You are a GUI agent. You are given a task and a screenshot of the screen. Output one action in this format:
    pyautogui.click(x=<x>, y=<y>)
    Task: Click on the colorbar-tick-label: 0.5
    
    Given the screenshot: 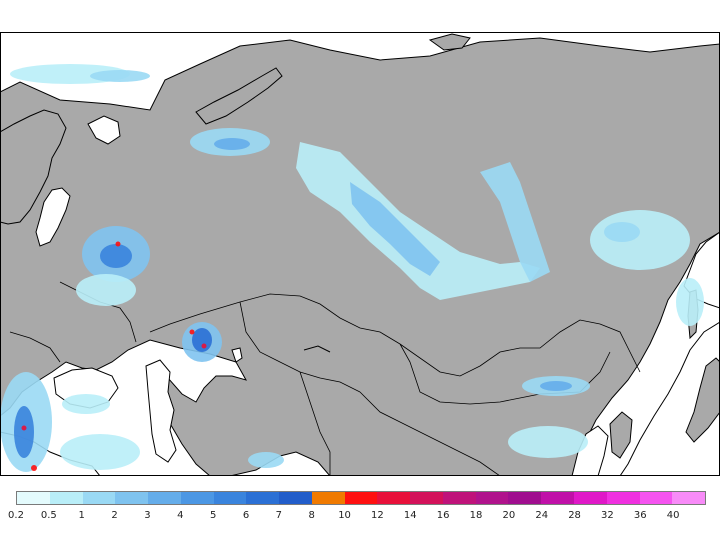 What is the action you would take?
    pyautogui.click(x=48, y=515)
    